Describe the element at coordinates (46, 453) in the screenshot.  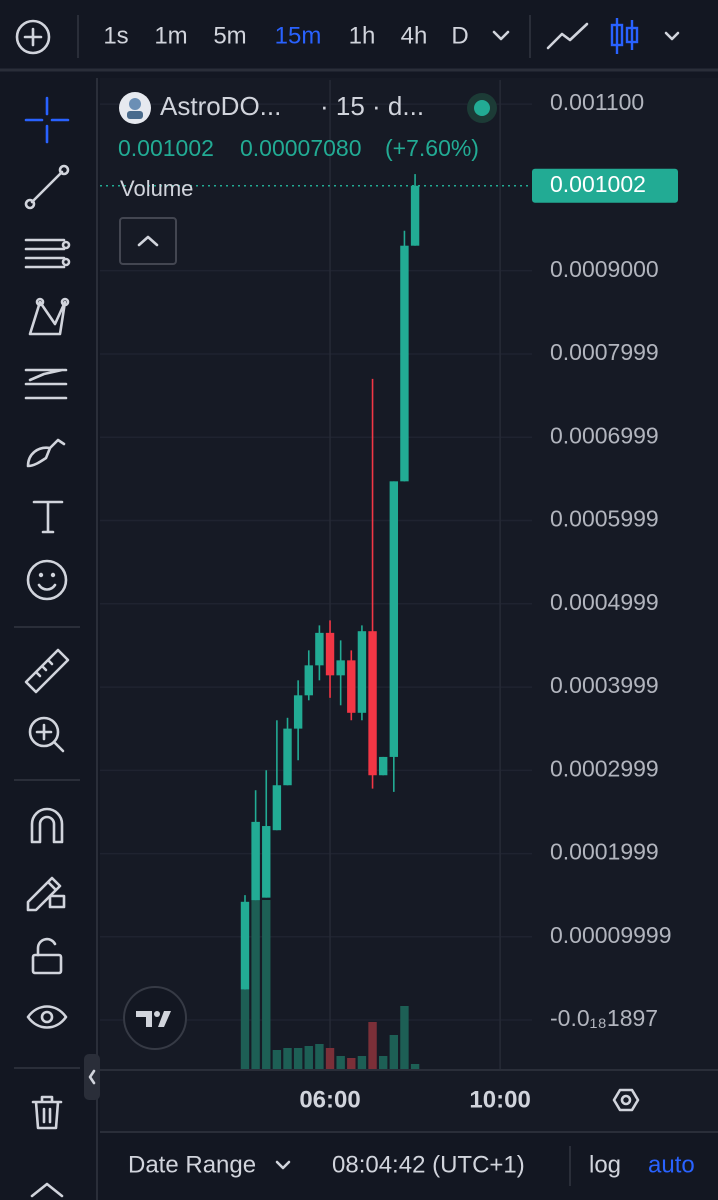
I see `brush-tool` at that location.